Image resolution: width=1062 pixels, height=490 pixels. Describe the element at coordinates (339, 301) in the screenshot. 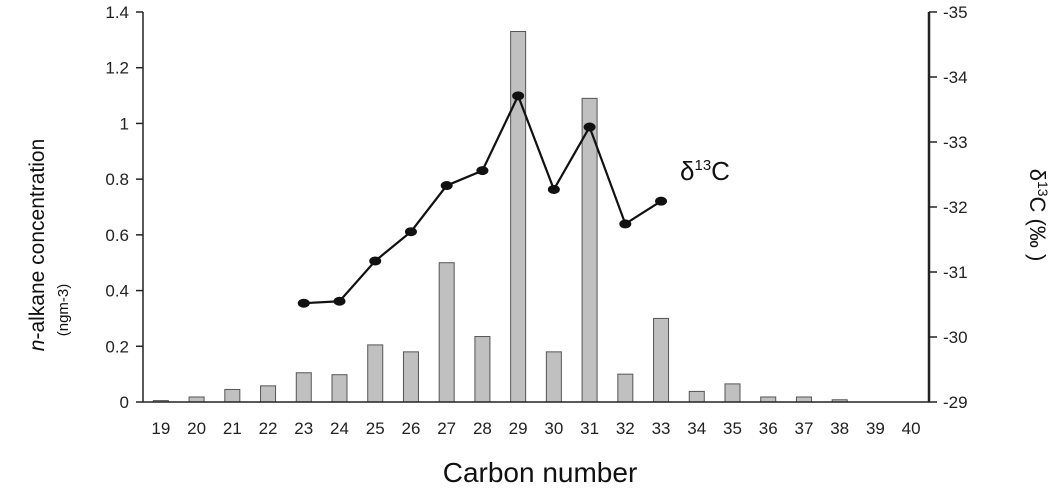

I see `d13c-point-c24` at that location.